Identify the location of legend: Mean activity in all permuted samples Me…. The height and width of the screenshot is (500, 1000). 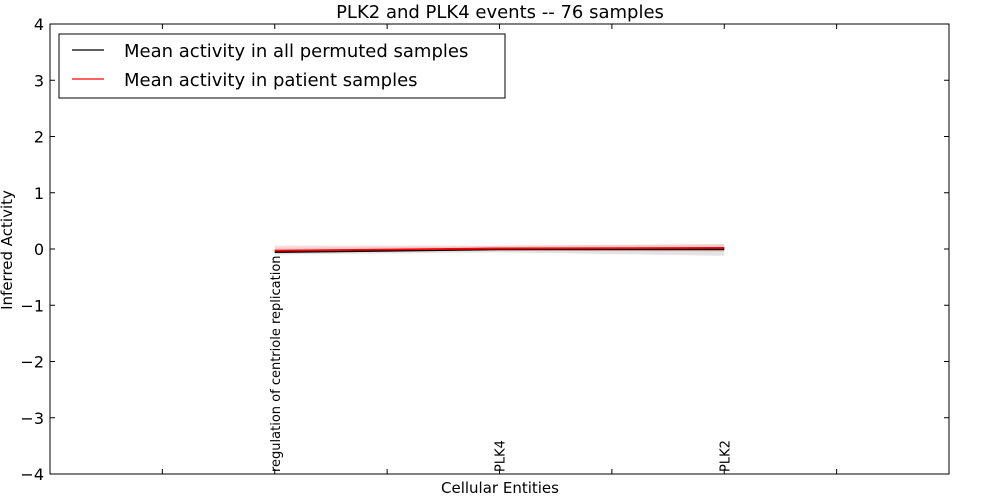
(282, 66).